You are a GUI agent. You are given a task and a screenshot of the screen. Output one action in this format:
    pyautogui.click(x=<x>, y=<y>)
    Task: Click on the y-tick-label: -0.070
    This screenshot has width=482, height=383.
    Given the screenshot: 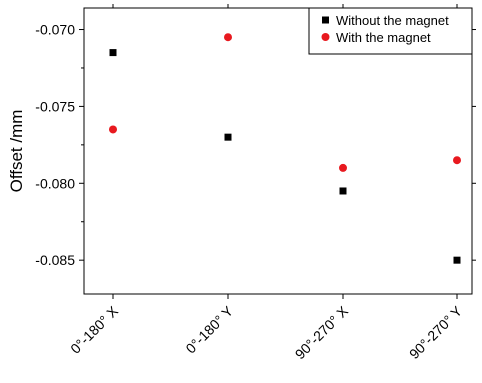 What is the action you would take?
    pyautogui.click(x=55, y=30)
    